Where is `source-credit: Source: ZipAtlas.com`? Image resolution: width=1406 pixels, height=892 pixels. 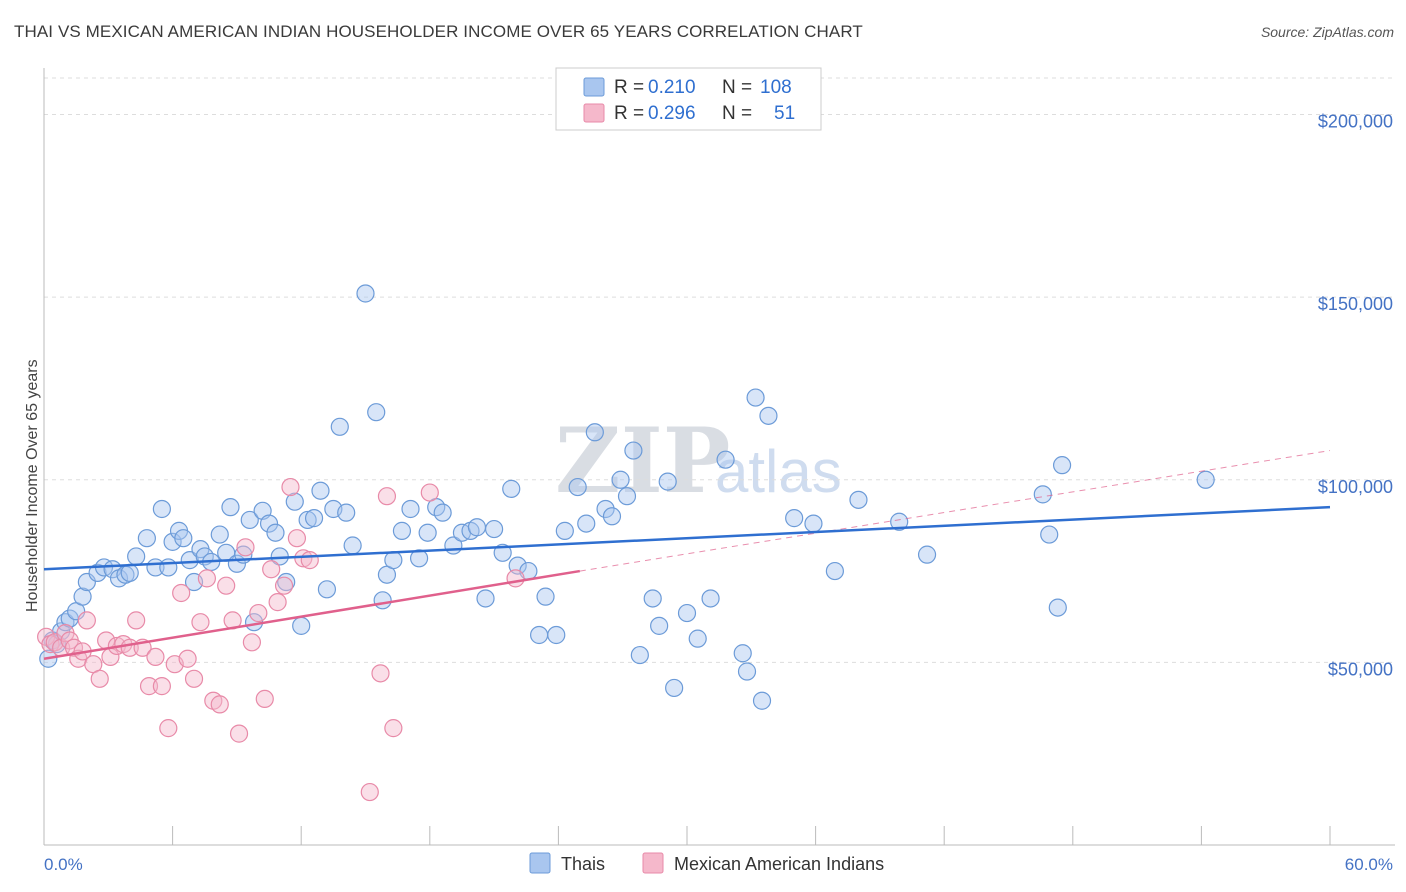
source-credit: Source: ZipAtlas.com is located at coordinates (1327, 32).